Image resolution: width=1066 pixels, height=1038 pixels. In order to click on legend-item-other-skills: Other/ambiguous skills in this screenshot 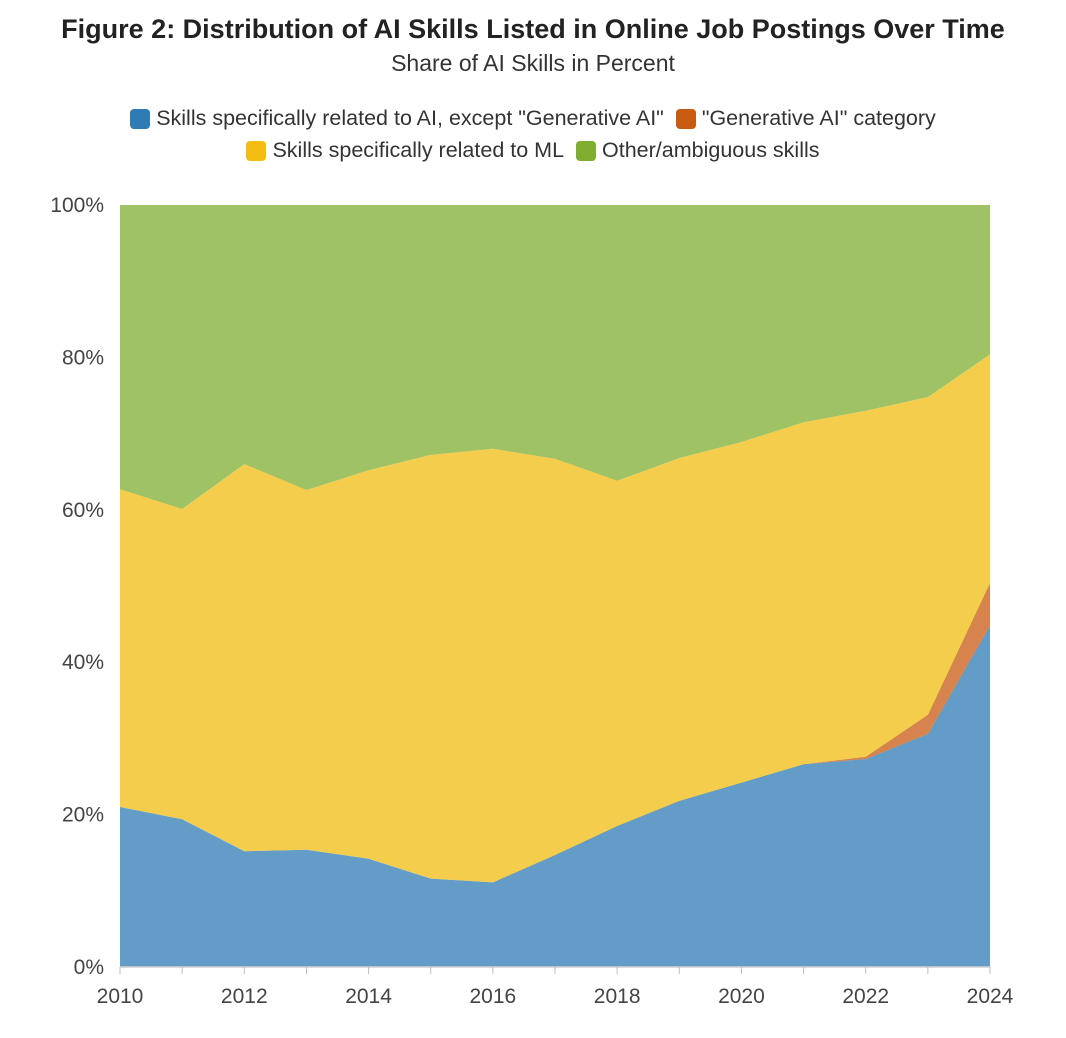, I will do `click(698, 150)`.